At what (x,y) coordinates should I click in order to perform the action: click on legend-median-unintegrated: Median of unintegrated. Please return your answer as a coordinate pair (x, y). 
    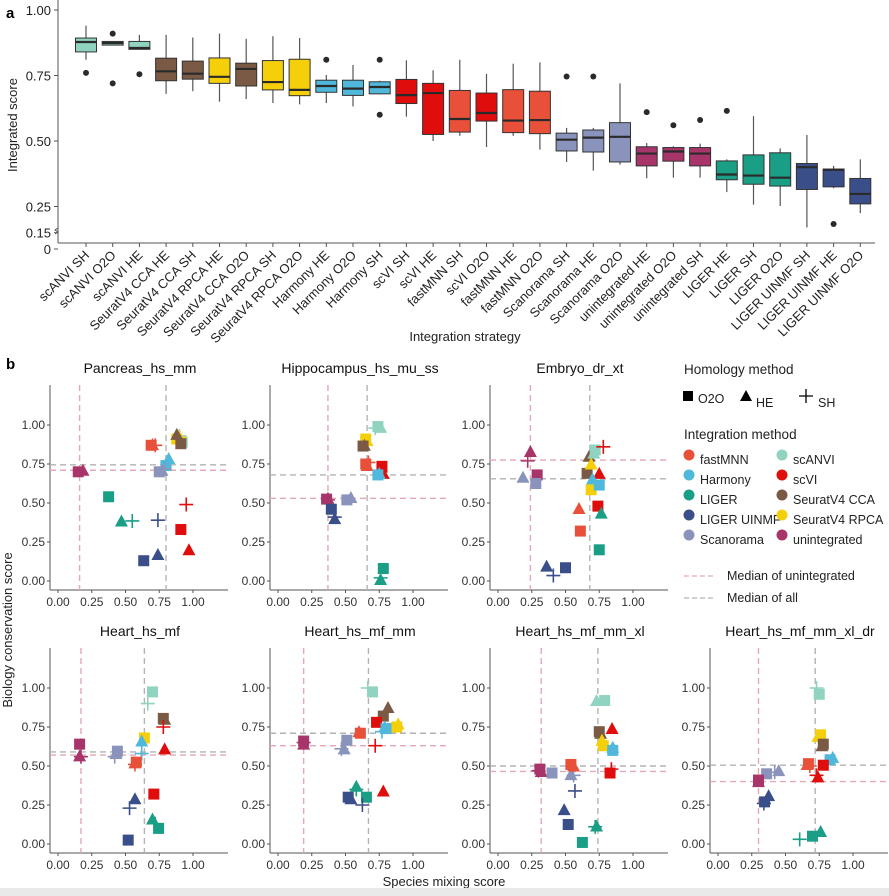
    Looking at the image, I should click on (791, 576).